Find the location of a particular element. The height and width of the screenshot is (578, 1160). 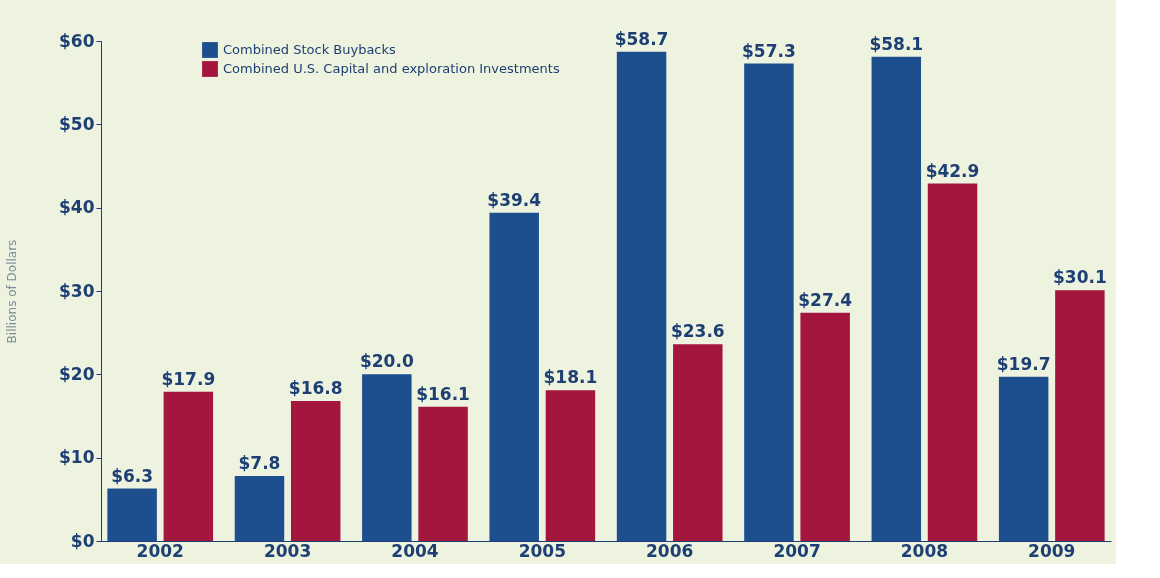

data-label: $7.8 is located at coordinates (259, 463).